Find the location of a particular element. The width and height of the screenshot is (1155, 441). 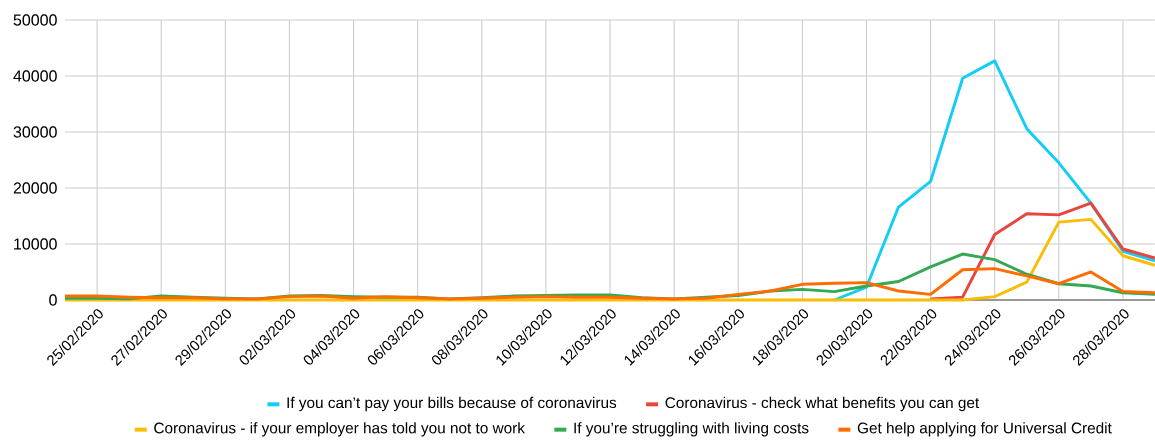

y-tick-label: 20000 is located at coordinates (35, 188).